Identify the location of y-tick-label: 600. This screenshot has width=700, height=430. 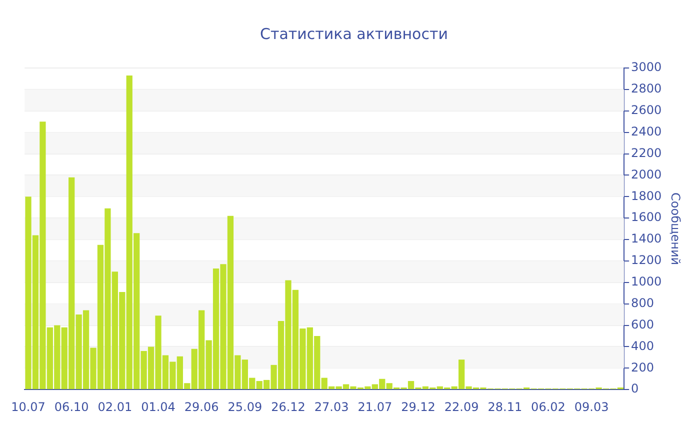
(642, 324).